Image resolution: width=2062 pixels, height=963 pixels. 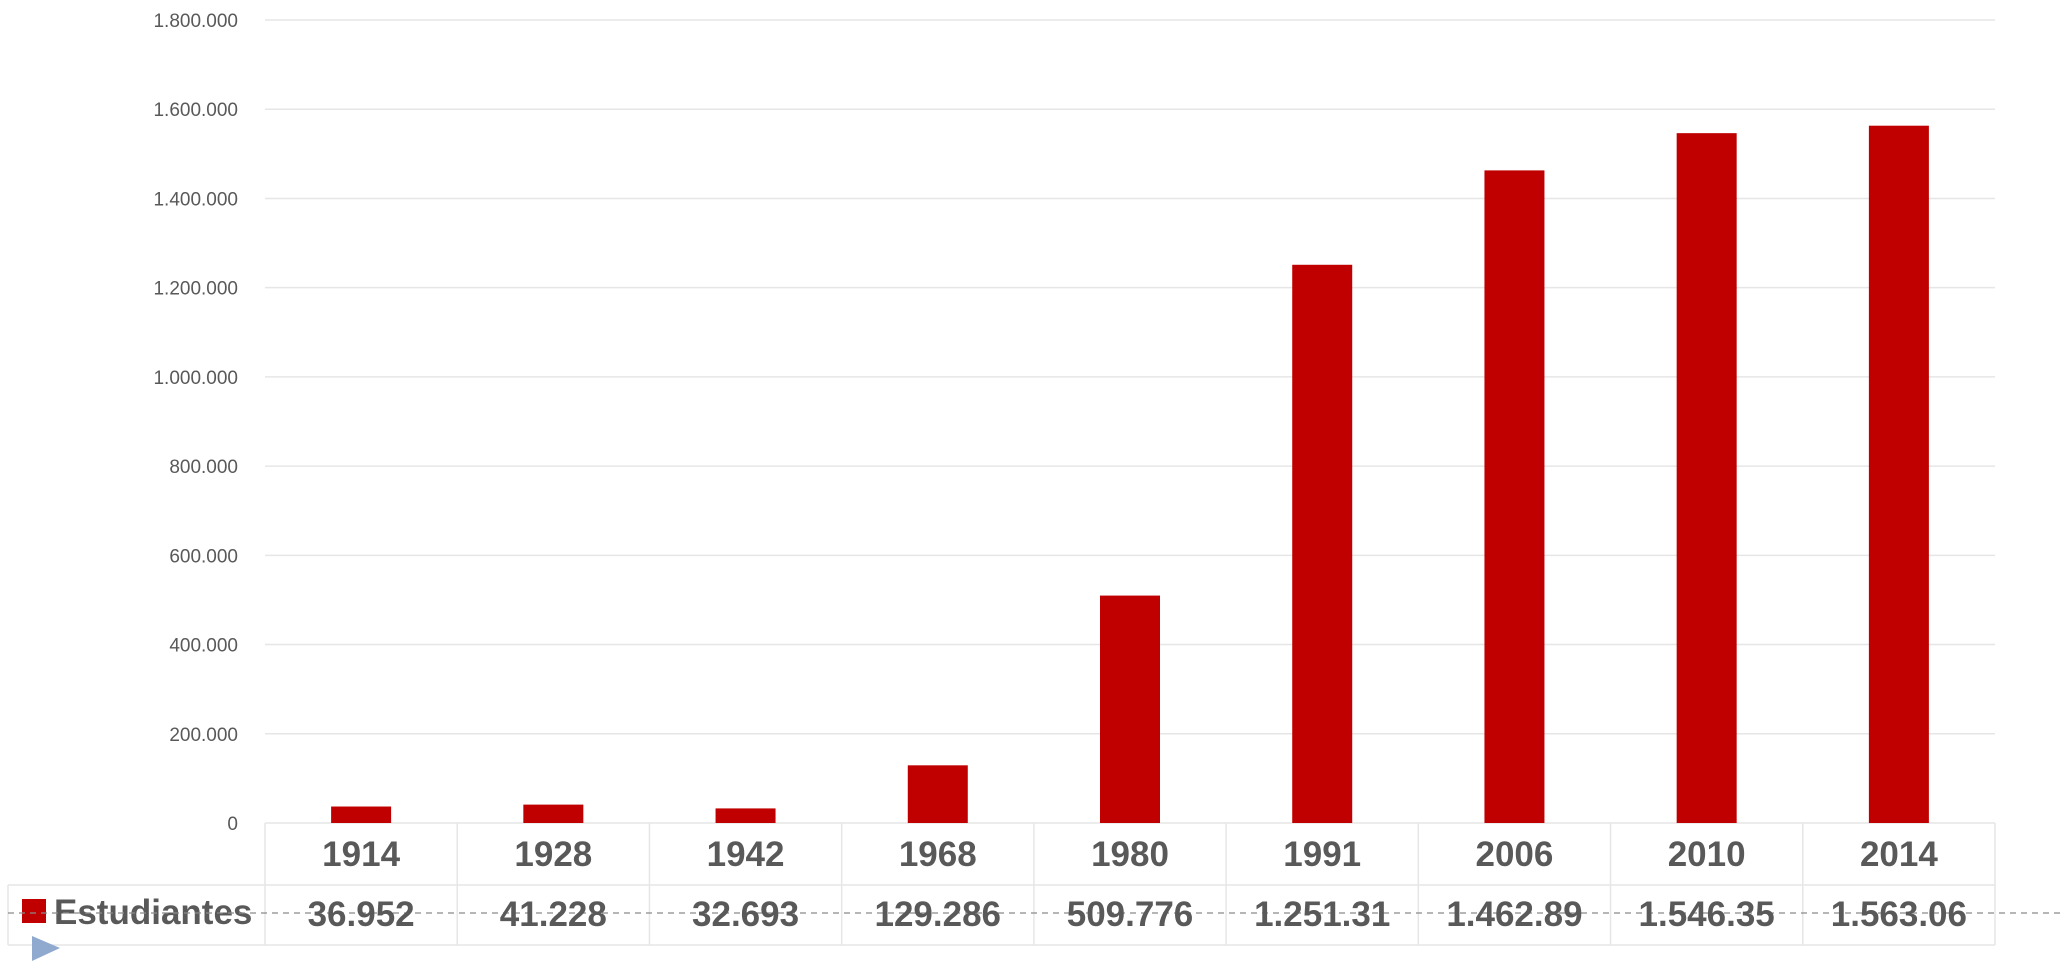 I want to click on x-tick-label: 1980, so click(x=1130, y=854).